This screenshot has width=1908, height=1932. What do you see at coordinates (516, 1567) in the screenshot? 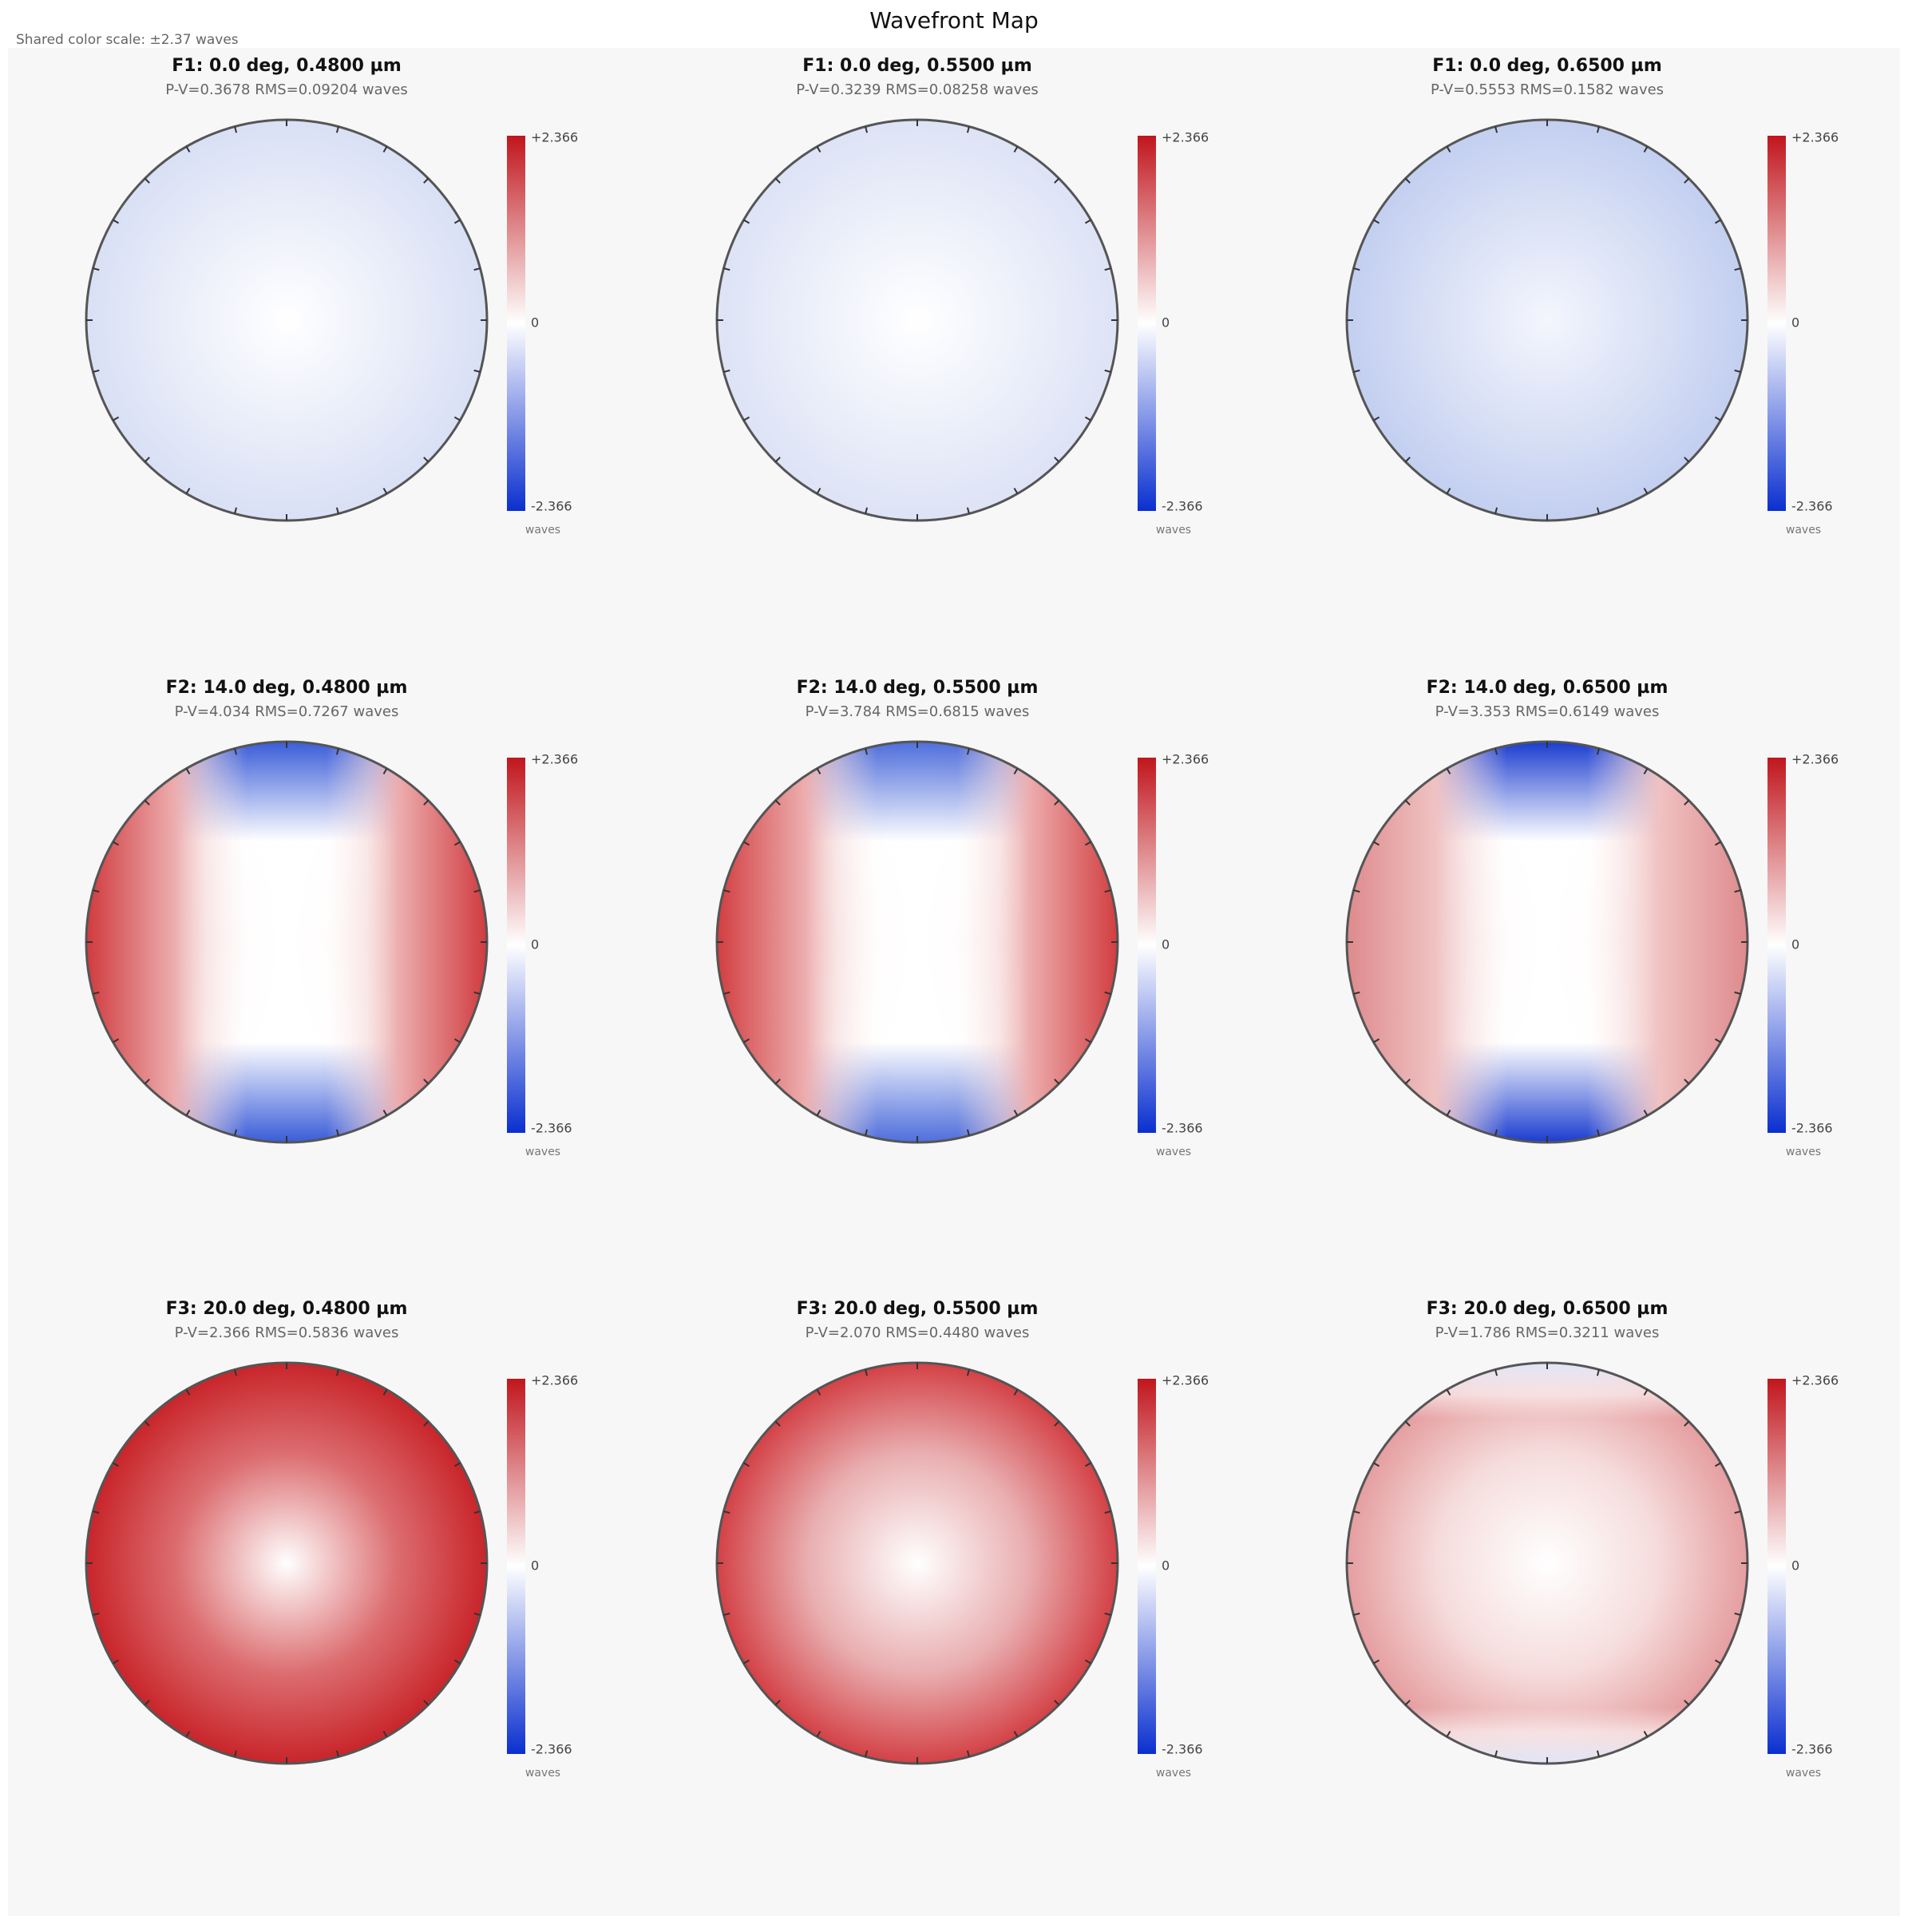
I see `colorbar` at bounding box center [516, 1567].